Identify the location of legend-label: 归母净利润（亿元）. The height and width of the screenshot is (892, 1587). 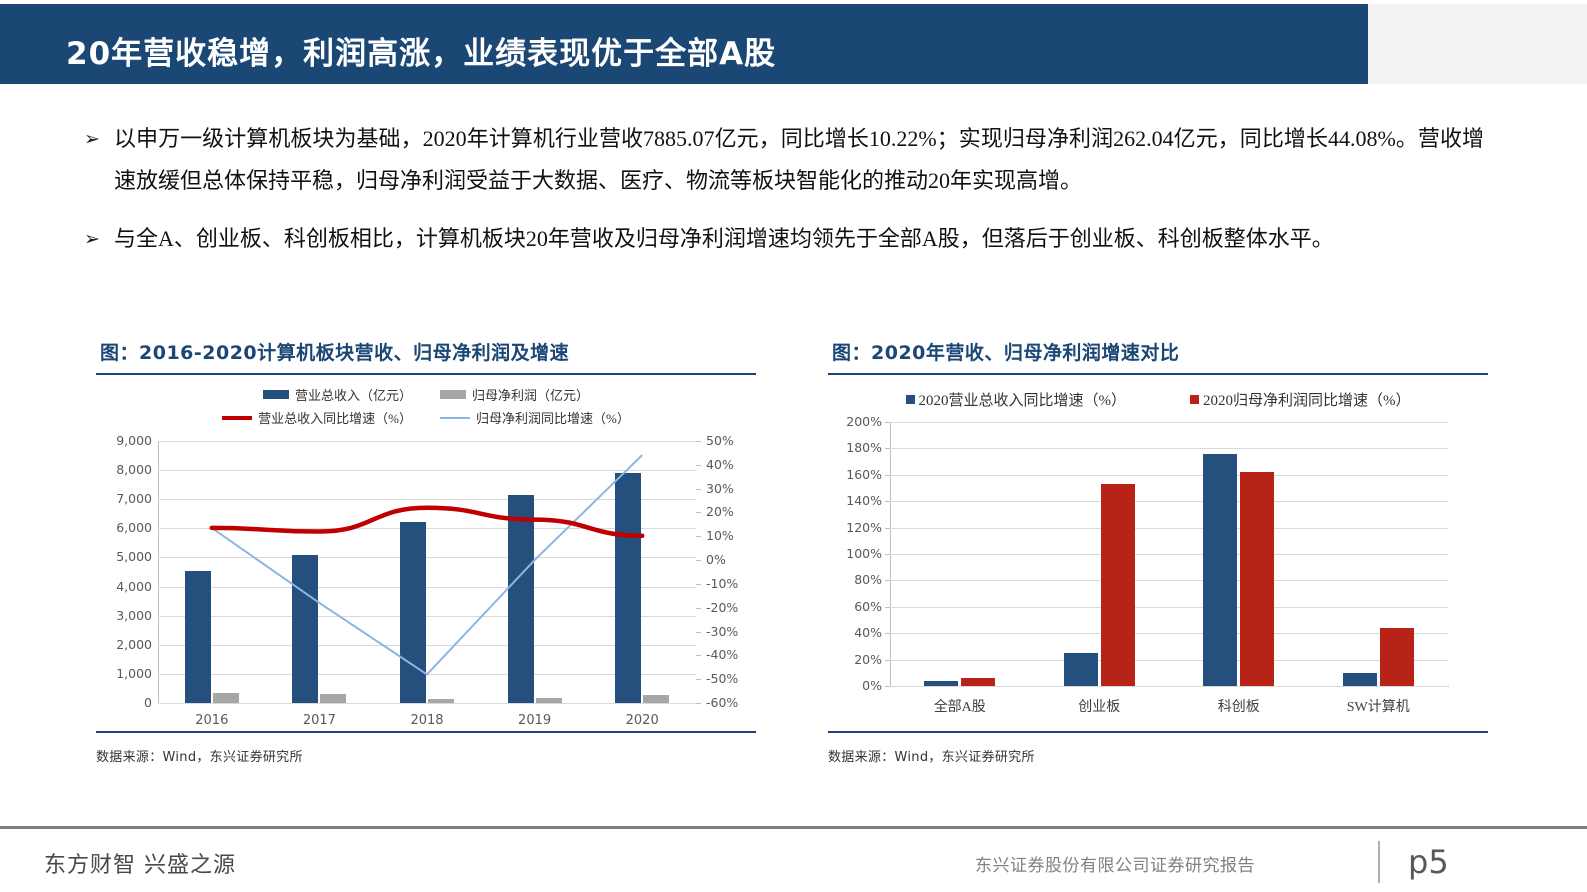
(531, 395).